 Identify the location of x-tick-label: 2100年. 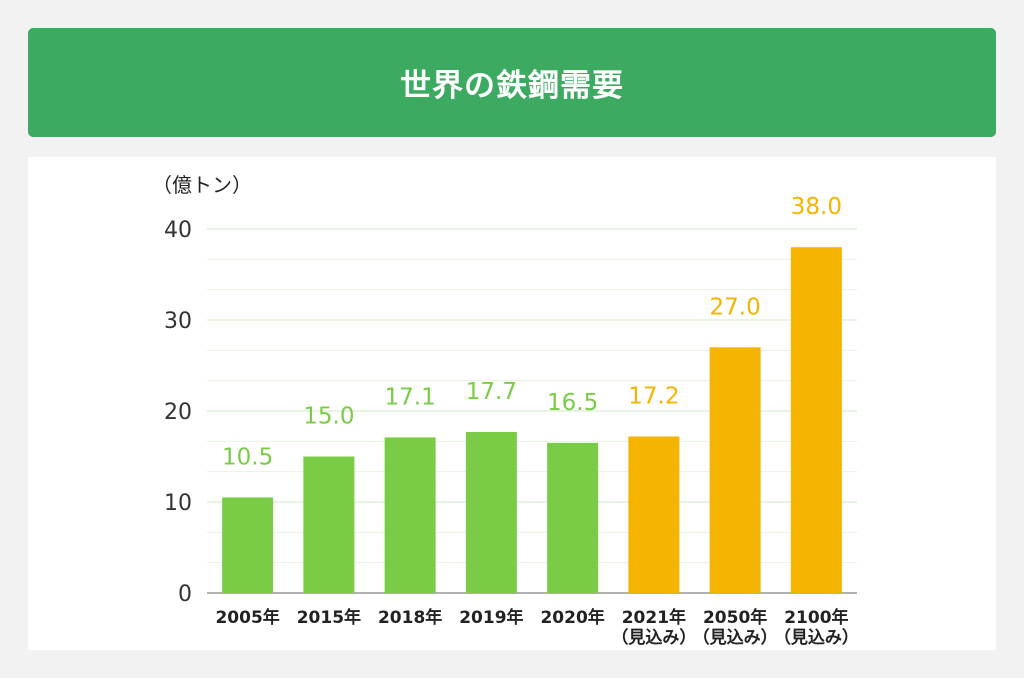
(816, 617).